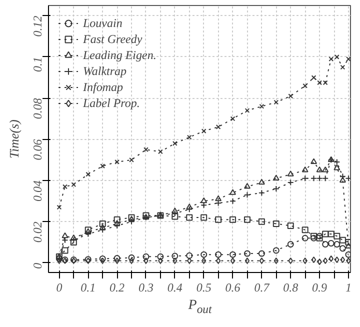 Image resolution: width=360 pixels, height=327 pixels. Describe the element at coordinates (103, 87) in the screenshot. I see `legend-label: Infomap` at that location.